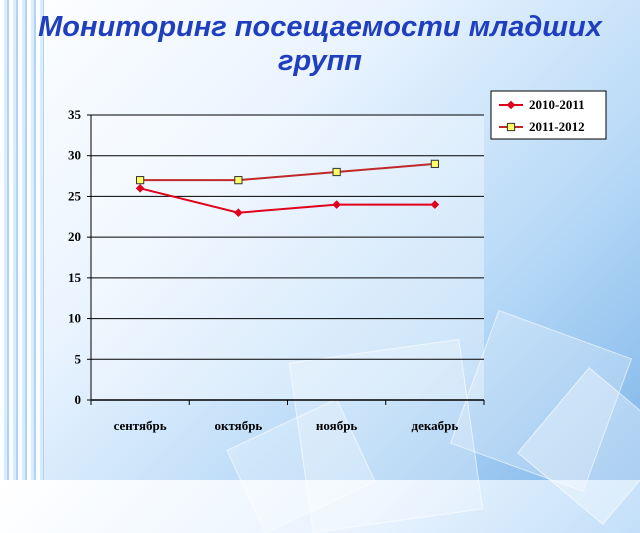  What do you see at coordinates (74, 155) in the screenshot?
I see `y-tick-label: 30` at bounding box center [74, 155].